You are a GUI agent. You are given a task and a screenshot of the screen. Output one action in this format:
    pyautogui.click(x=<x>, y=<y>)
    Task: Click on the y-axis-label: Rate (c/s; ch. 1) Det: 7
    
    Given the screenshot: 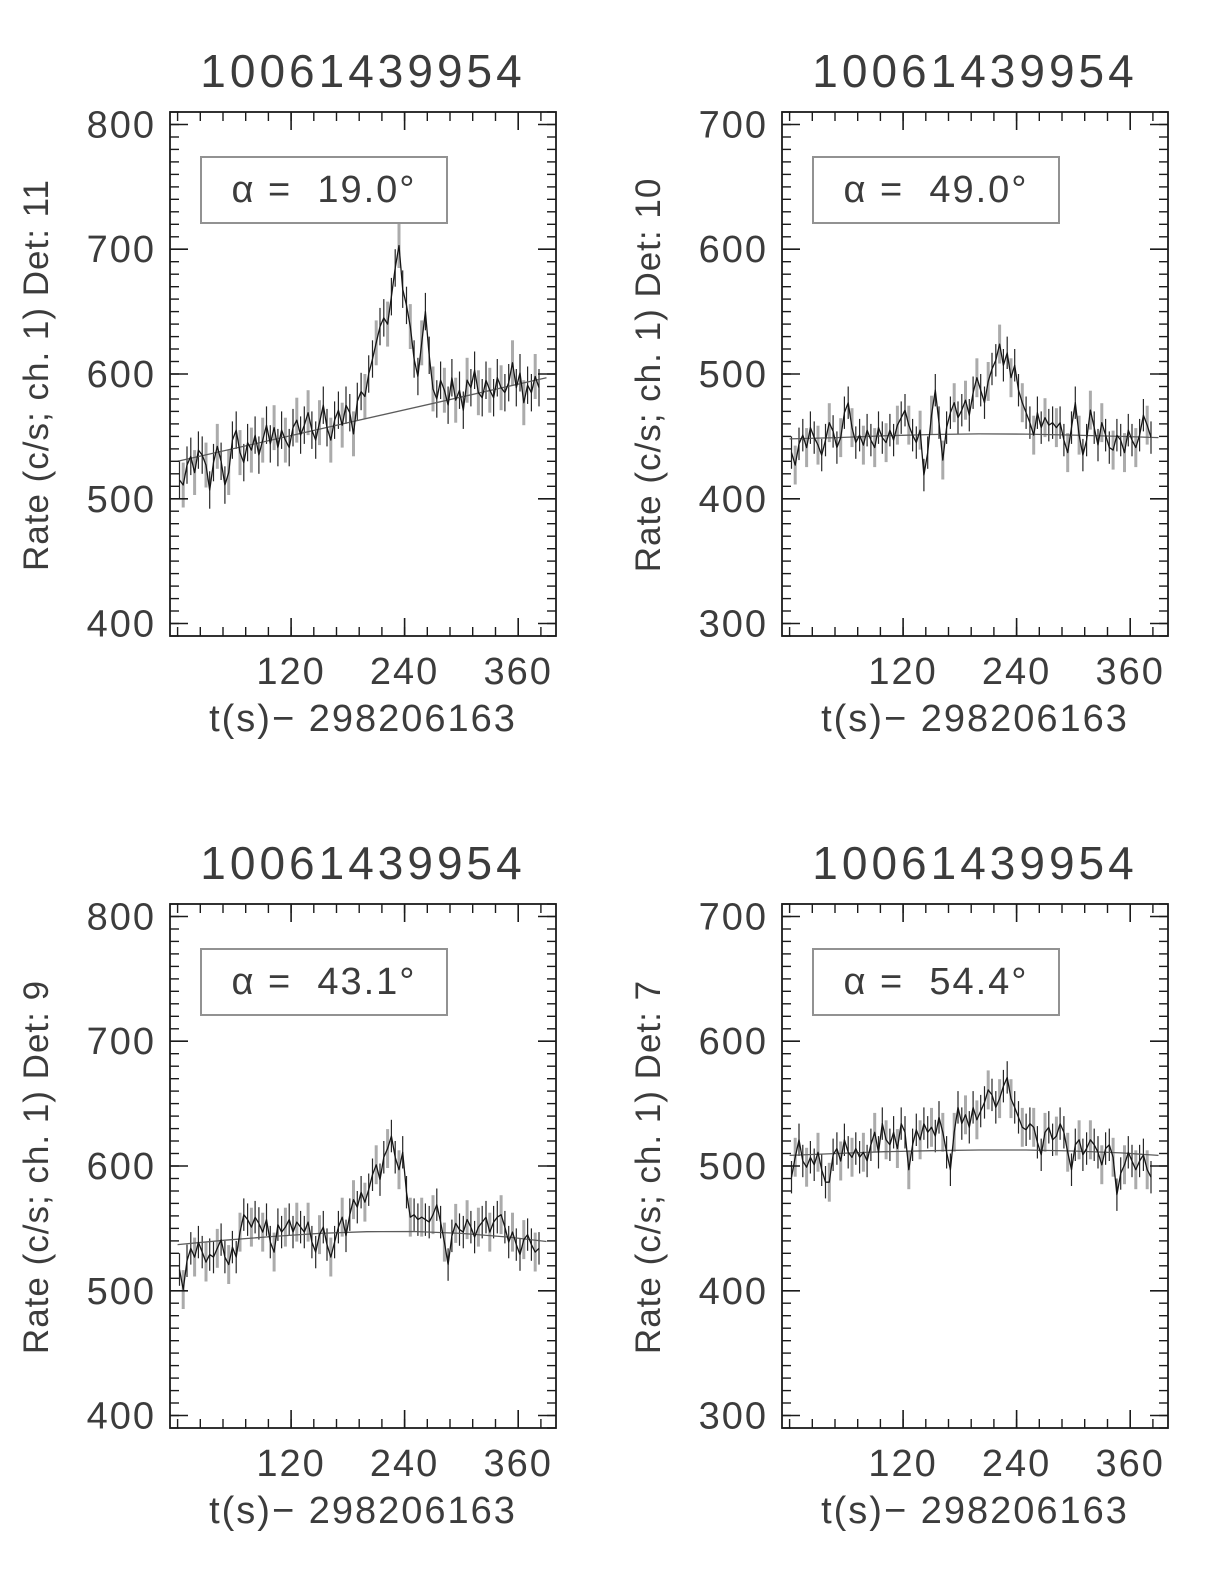 What is the action you would take?
    pyautogui.click(x=648, y=1167)
    